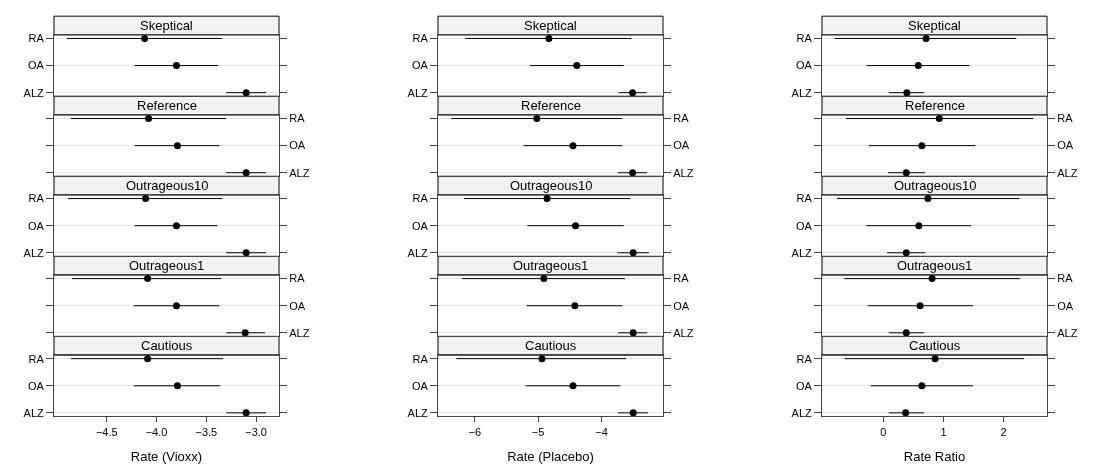  What do you see at coordinates (106, 431) in the screenshot?
I see `x-tick-label: −4.5` at bounding box center [106, 431].